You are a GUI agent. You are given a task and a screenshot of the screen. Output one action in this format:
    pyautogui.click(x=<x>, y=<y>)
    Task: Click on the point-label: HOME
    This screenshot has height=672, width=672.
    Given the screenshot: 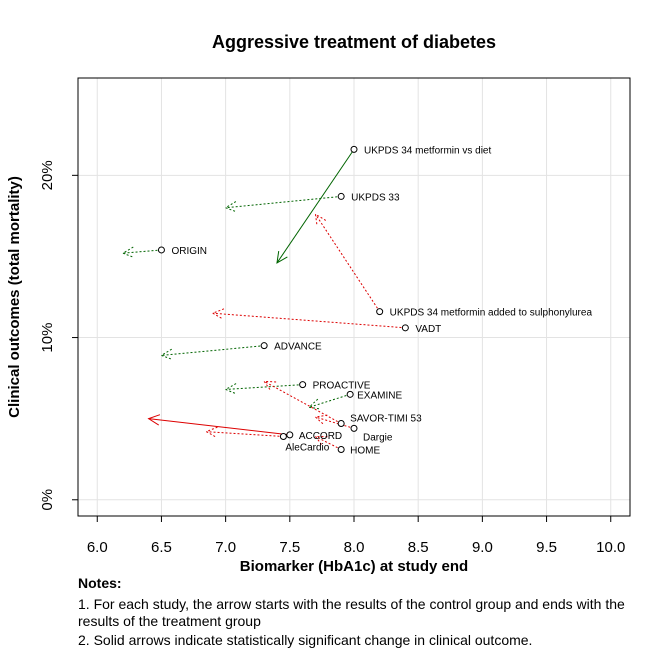 What is the action you would take?
    pyautogui.click(x=365, y=450)
    